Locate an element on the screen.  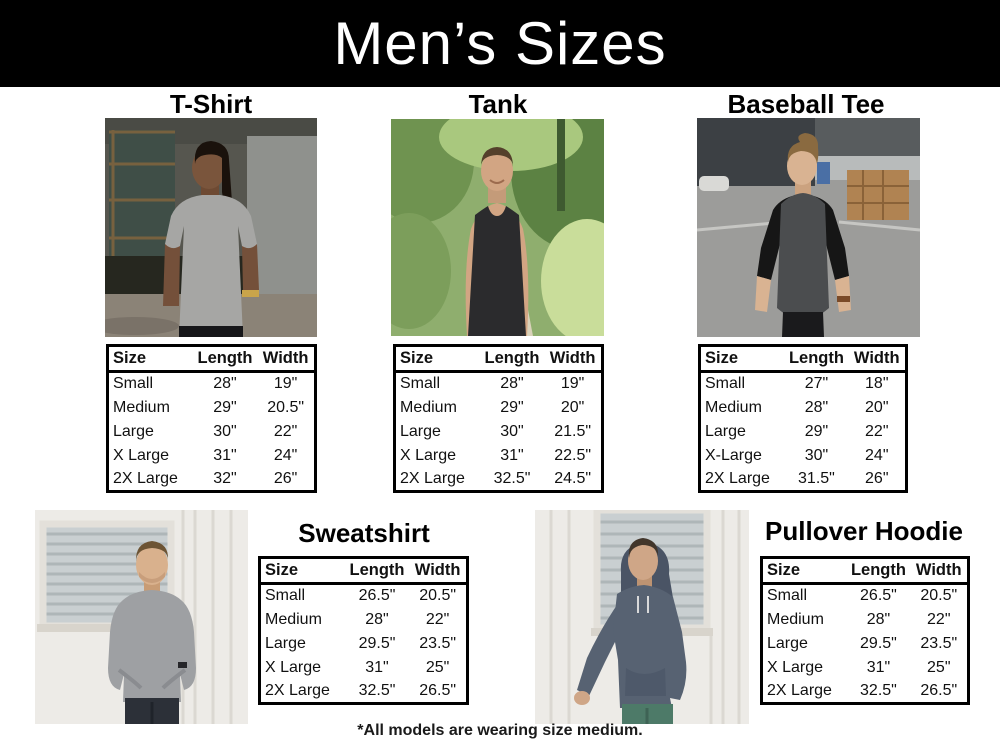
tshirt-photo is located at coordinates (211, 227).